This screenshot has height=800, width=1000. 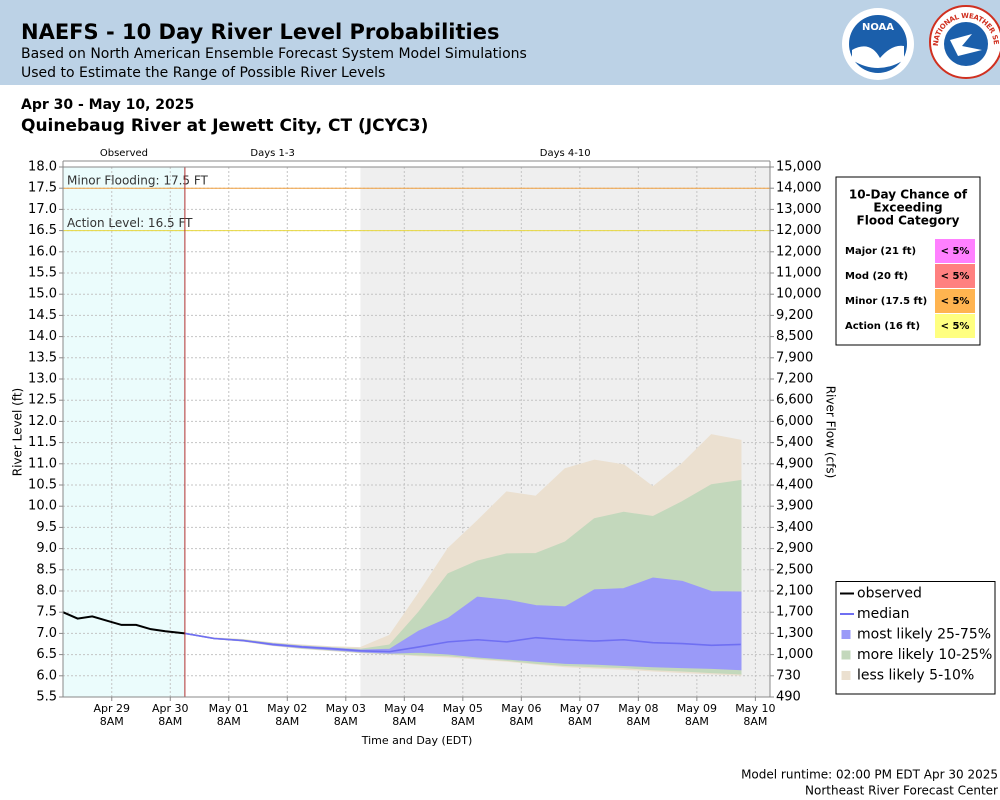 What do you see at coordinates (46, 569) in the screenshot?
I see `y-tick-label: 8.5` at bounding box center [46, 569].